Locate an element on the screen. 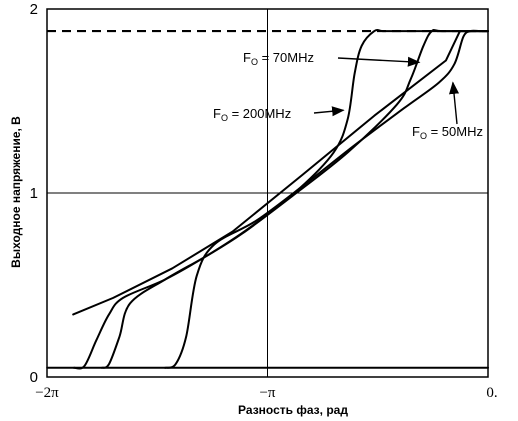 This screenshot has width=518, height=421. y-tick-label: 1 is located at coordinates (34, 193).